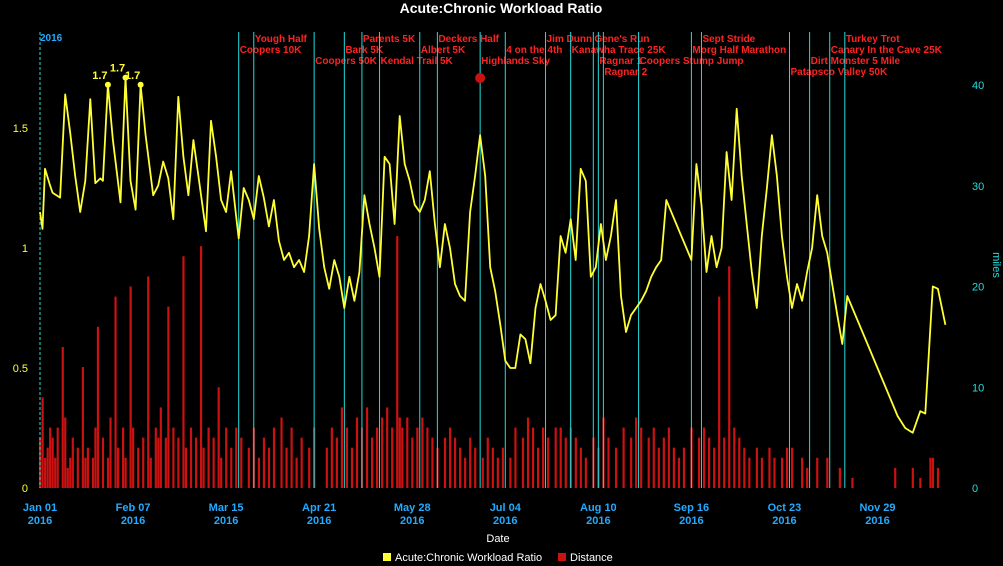 The image size is (1003, 566). I want to click on year-marker: 2016, so click(51, 38).